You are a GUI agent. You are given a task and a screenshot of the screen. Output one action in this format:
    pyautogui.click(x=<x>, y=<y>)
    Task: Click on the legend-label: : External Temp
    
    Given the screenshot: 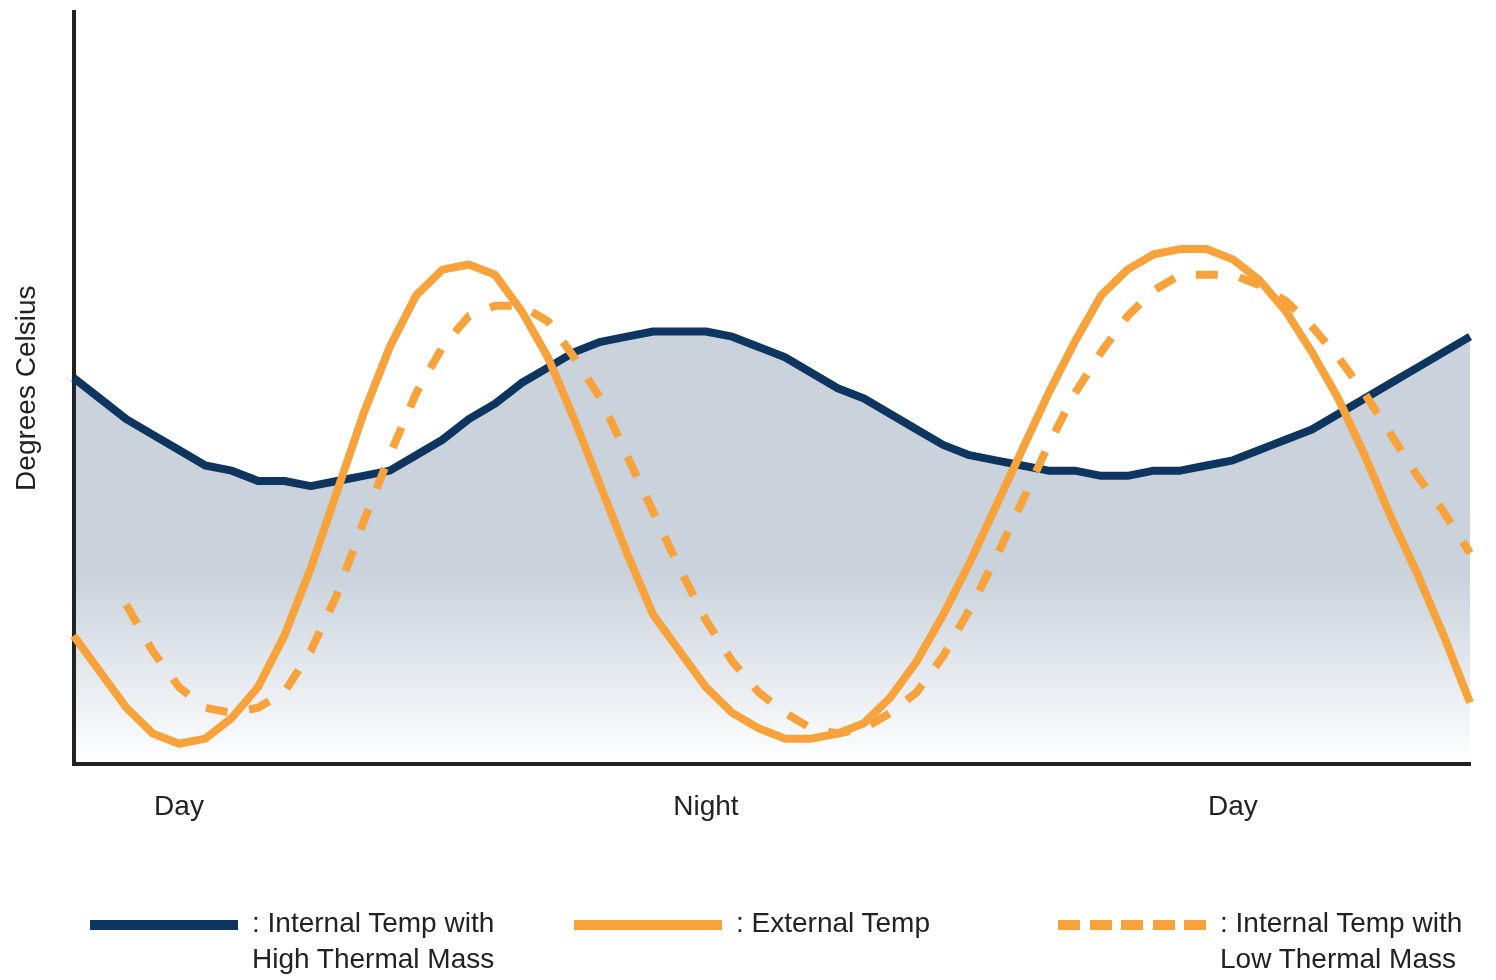 What is the action you would take?
    pyautogui.click(x=834, y=923)
    